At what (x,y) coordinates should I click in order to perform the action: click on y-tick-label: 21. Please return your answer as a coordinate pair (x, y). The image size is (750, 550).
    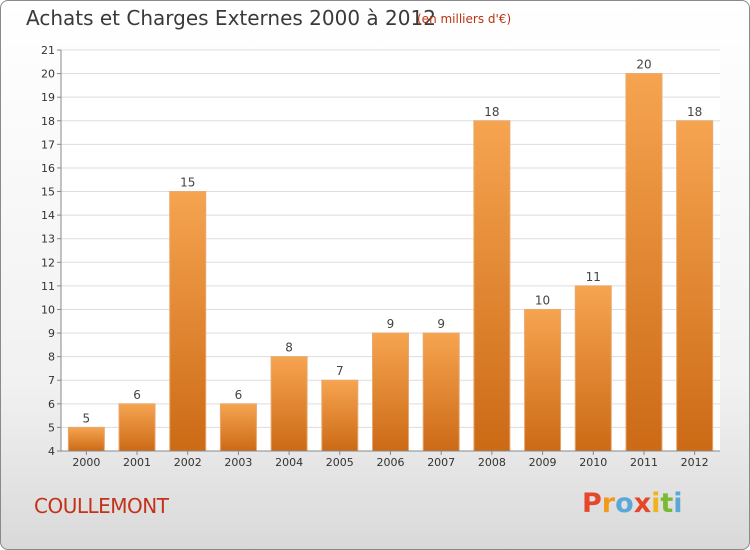
    Looking at the image, I should click on (48, 50).